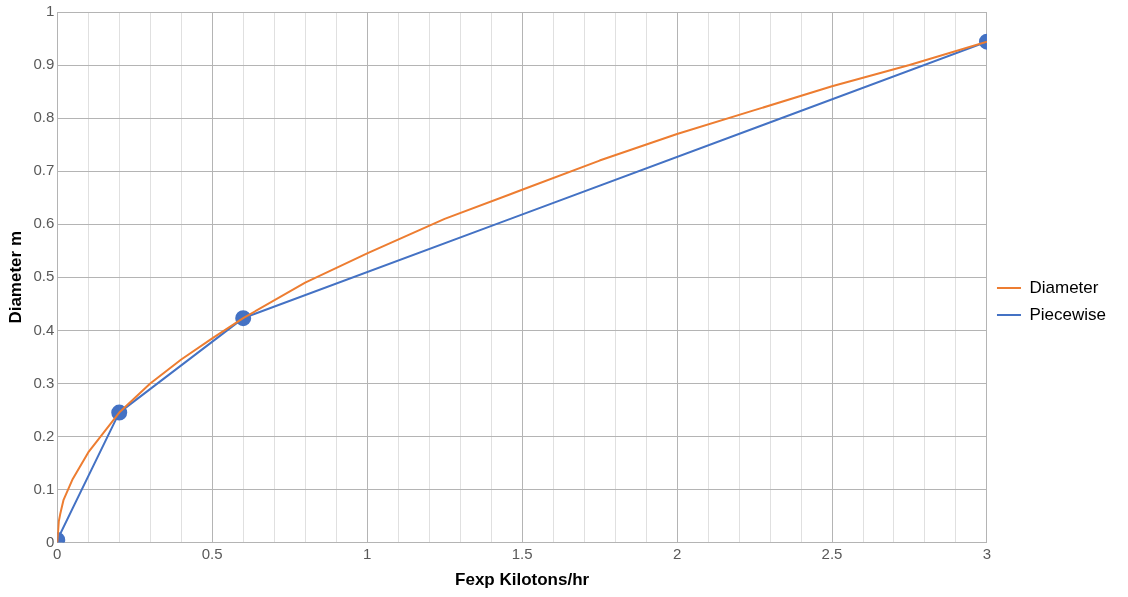 This screenshot has height=597, width=1128. I want to click on x-tick-label: 0.5, so click(212, 553).